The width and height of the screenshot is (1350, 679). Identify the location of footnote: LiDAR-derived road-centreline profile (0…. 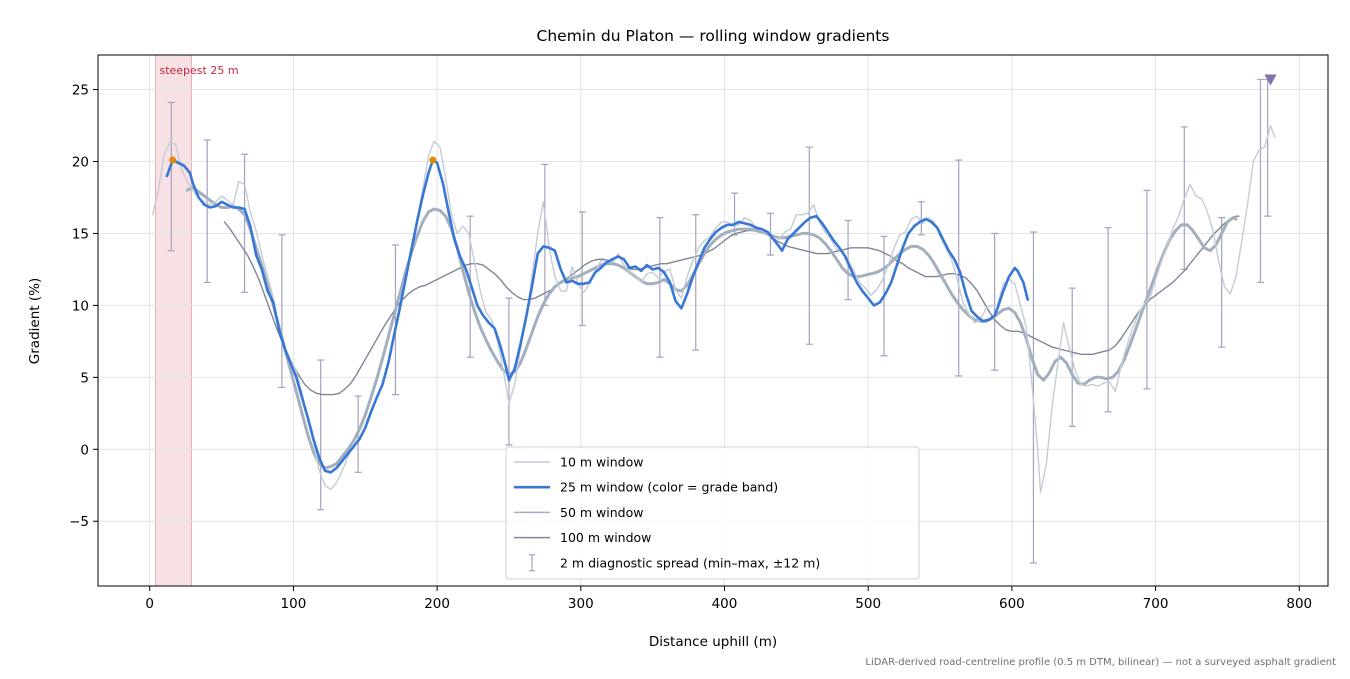
(1100, 662).